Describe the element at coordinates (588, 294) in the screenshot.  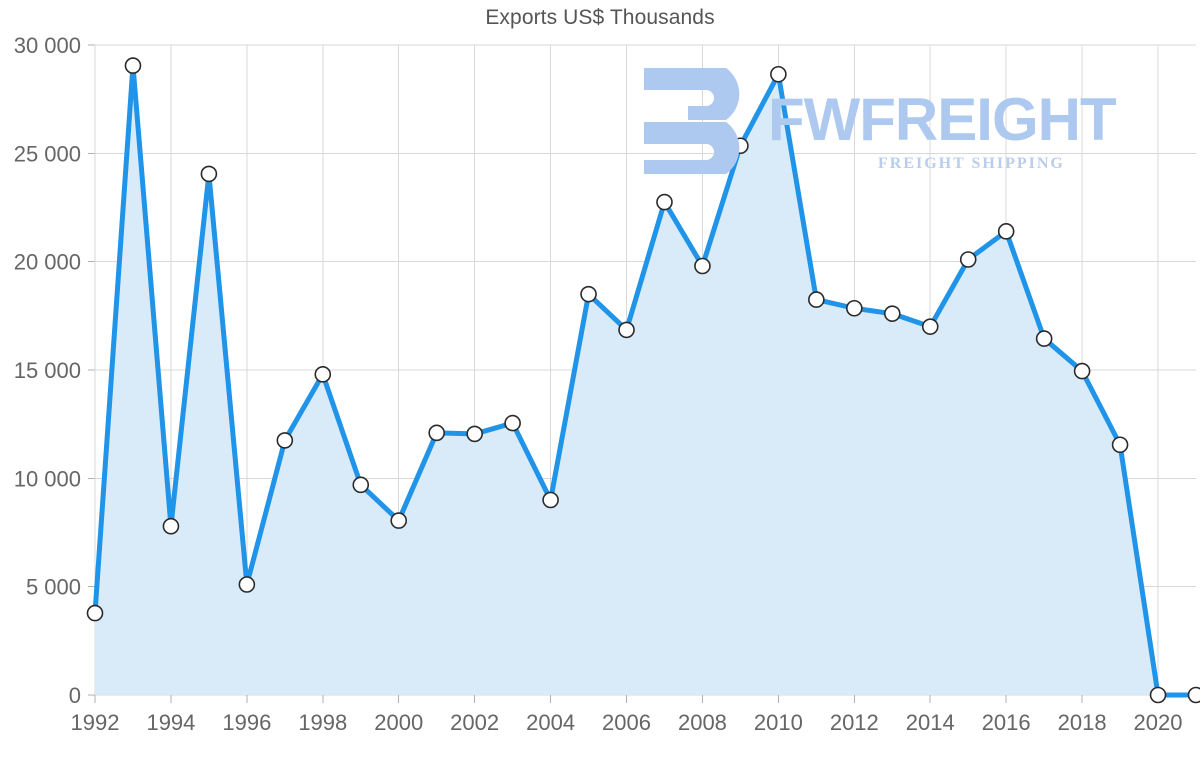
I see `data-point-marker: 2005: 18500` at that location.